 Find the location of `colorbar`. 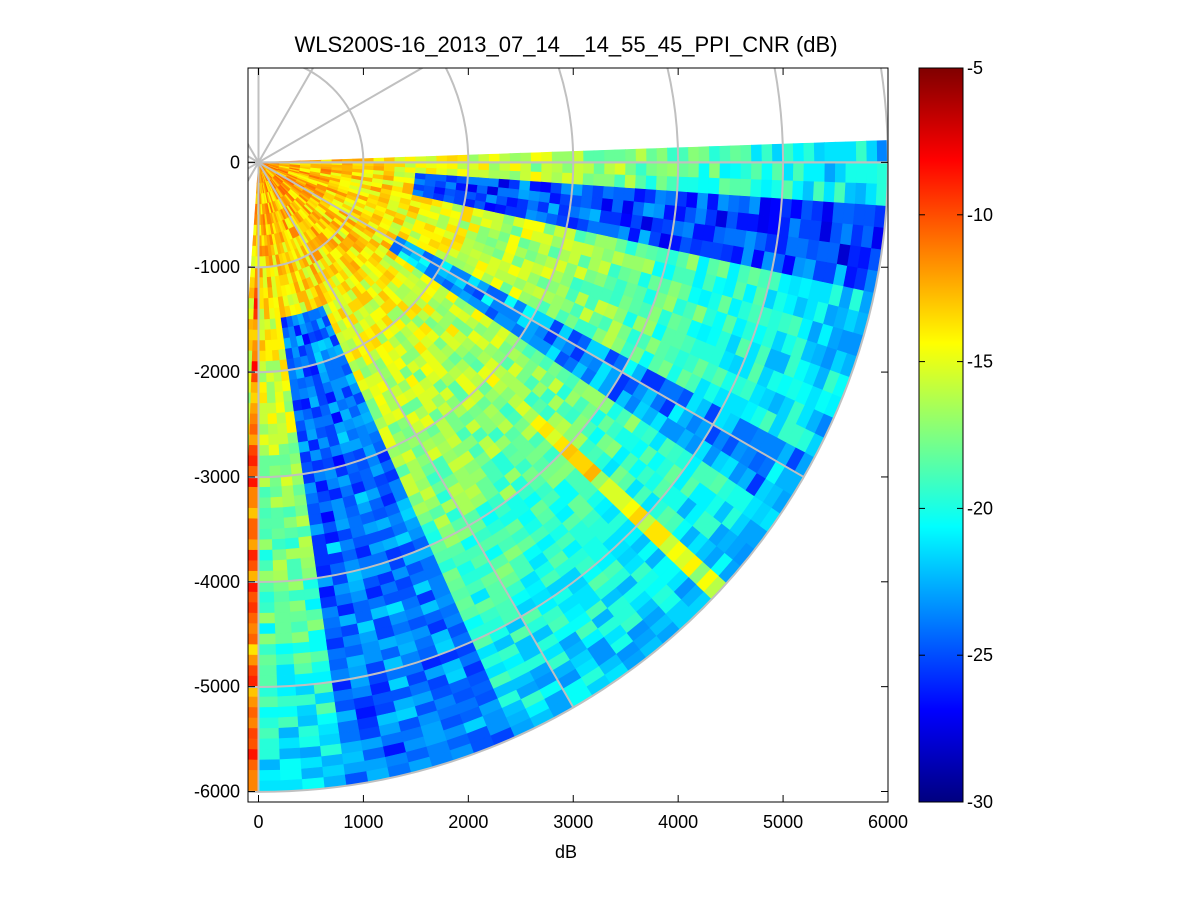

colorbar is located at coordinates (941, 435).